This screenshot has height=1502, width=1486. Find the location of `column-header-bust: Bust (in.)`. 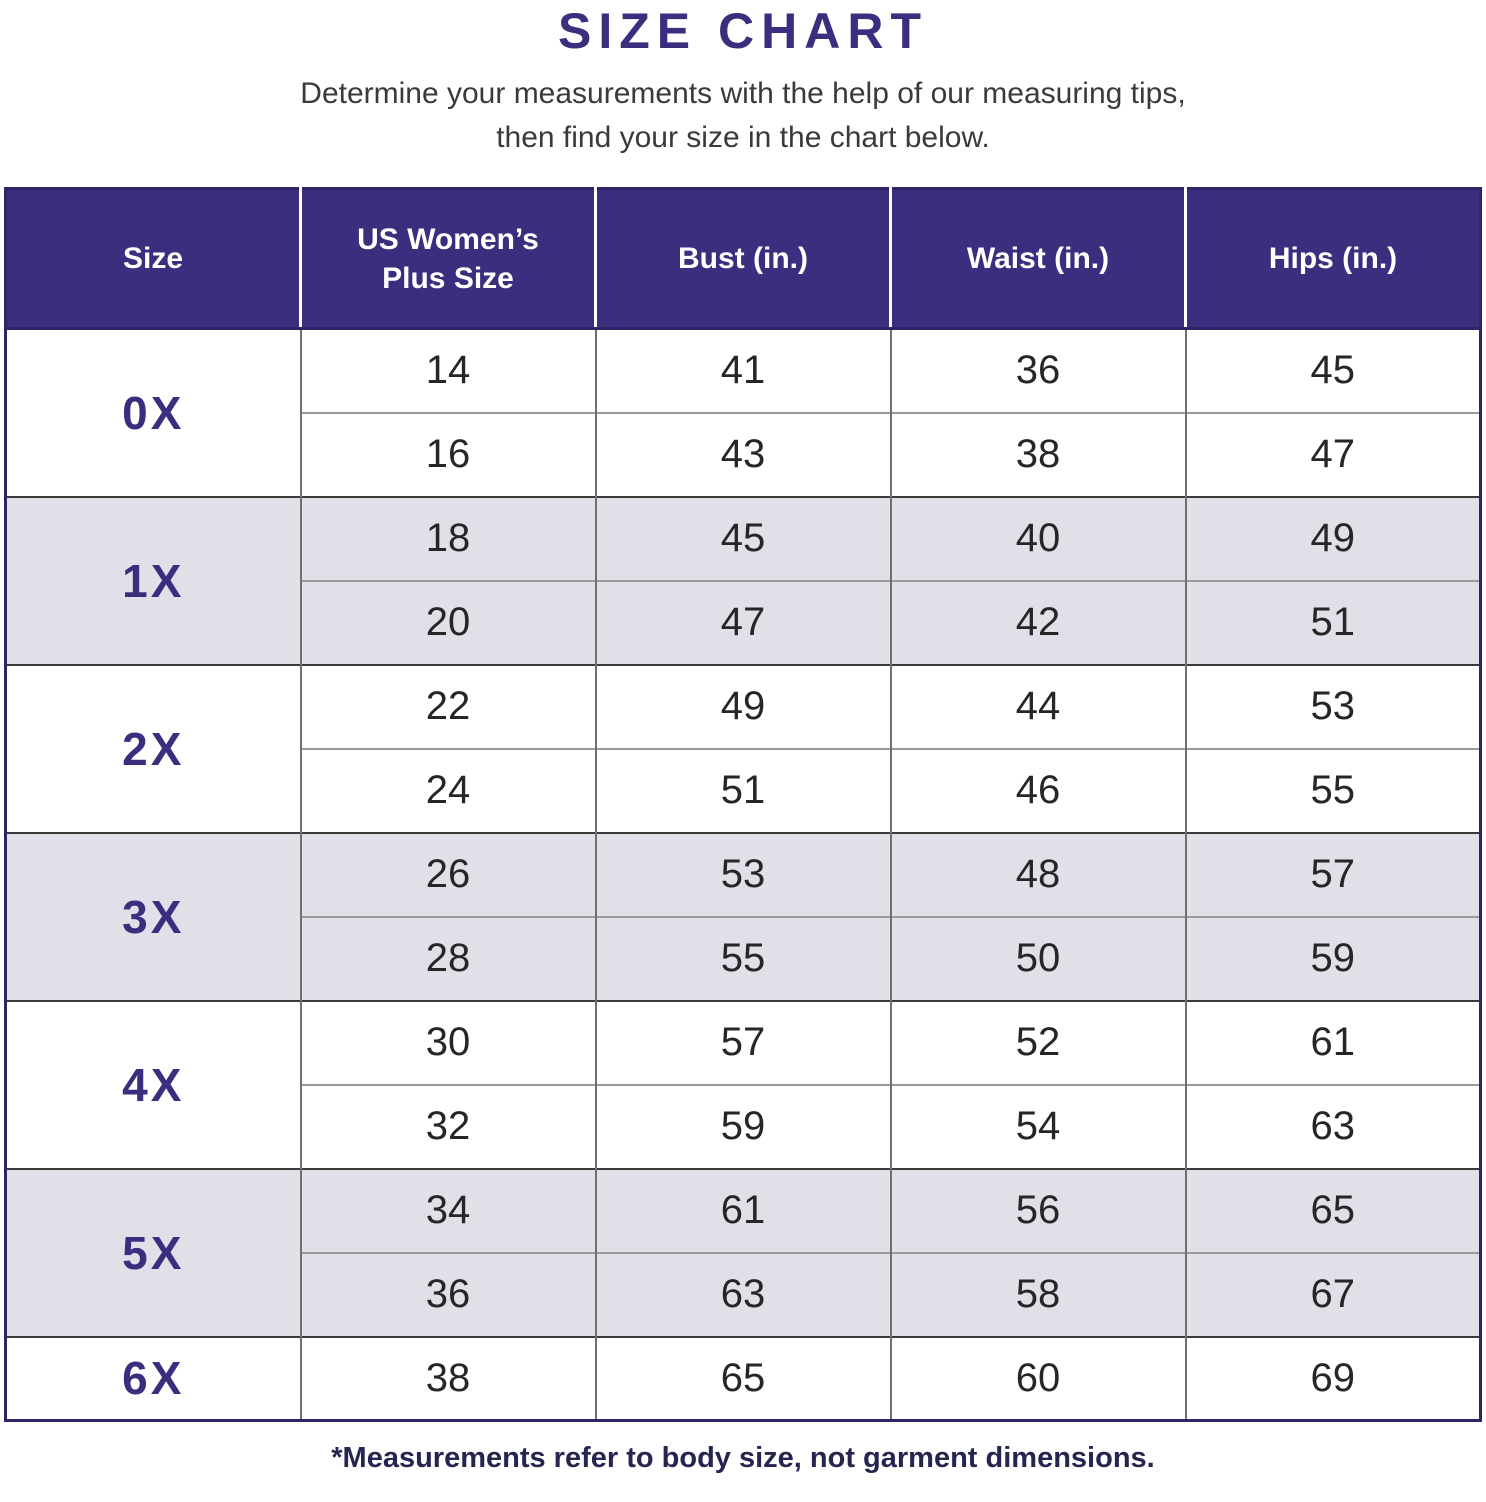

column-header-bust: Bust (in.) is located at coordinates (742, 259).